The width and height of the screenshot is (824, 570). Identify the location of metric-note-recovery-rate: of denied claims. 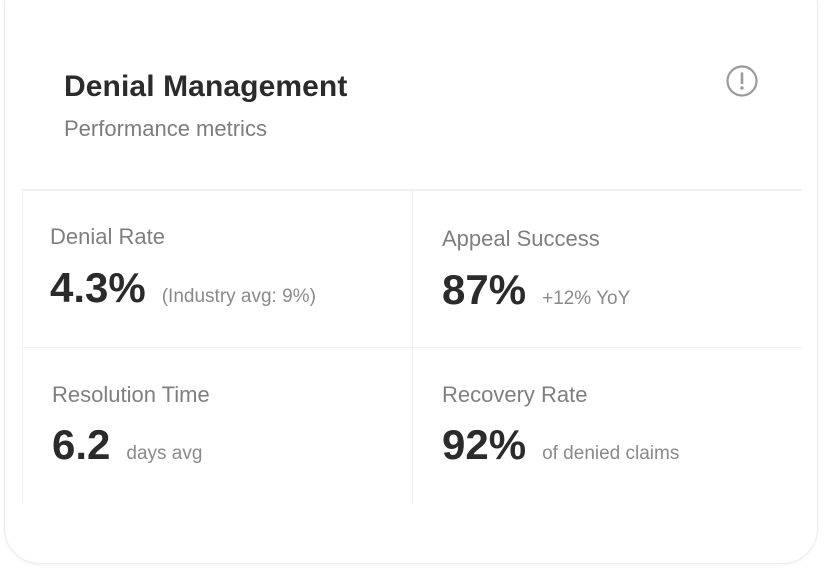
(611, 453).